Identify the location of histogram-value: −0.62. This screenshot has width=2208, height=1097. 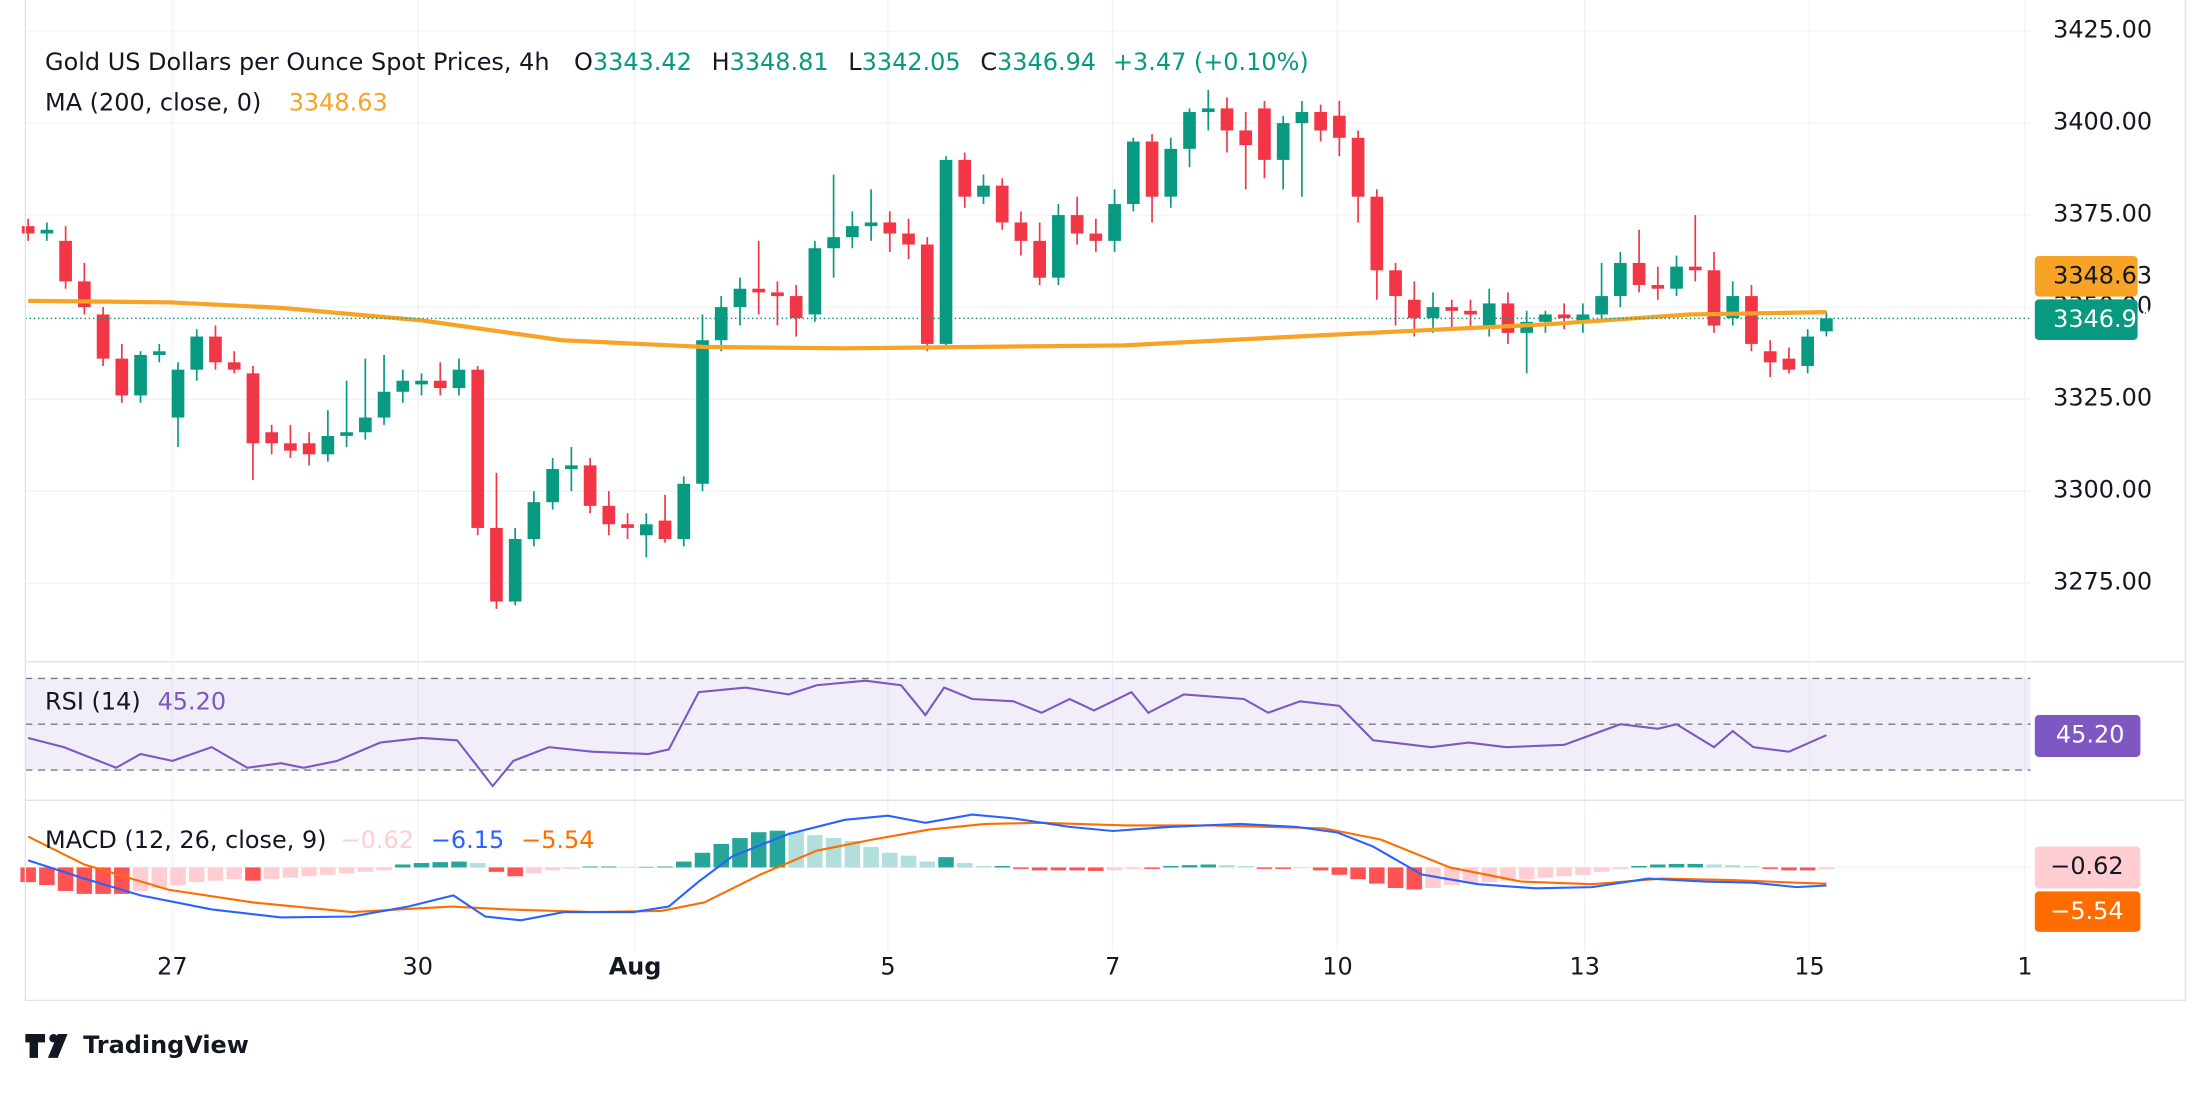
(377, 839).